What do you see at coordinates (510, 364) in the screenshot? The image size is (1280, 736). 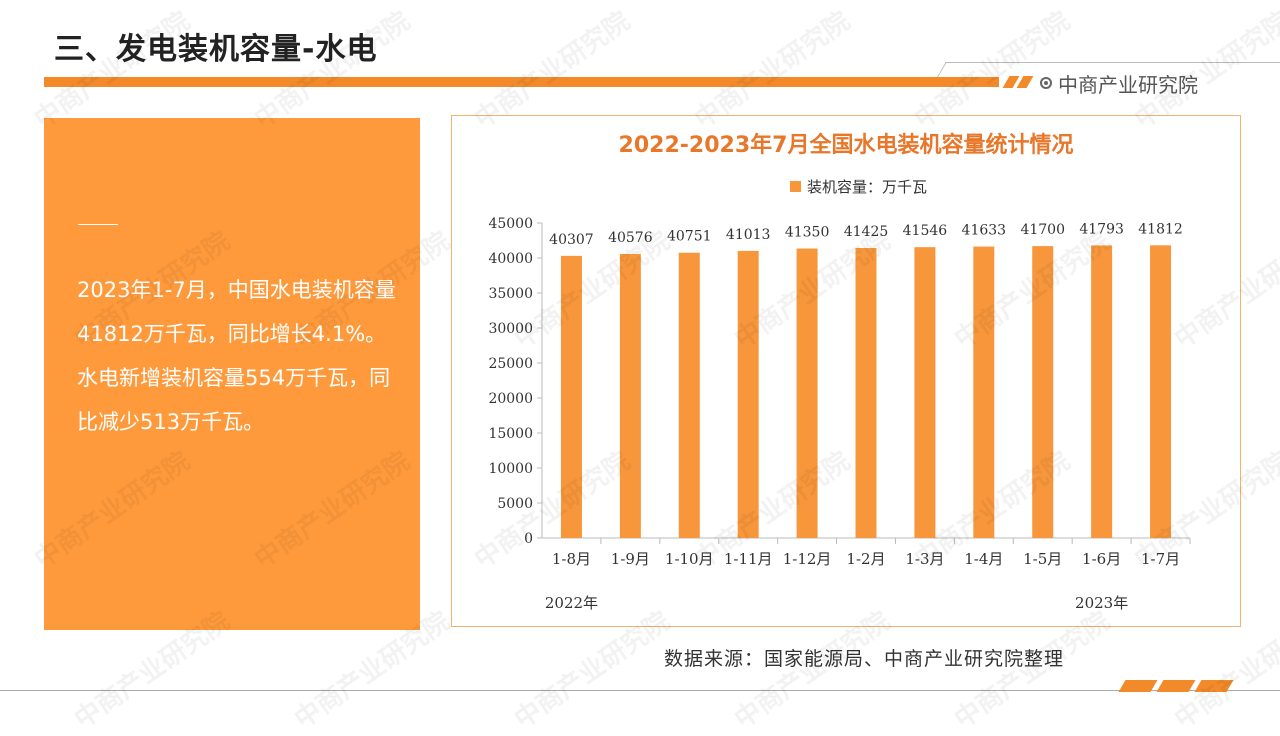 I see `y-tick-label: 25000` at bounding box center [510, 364].